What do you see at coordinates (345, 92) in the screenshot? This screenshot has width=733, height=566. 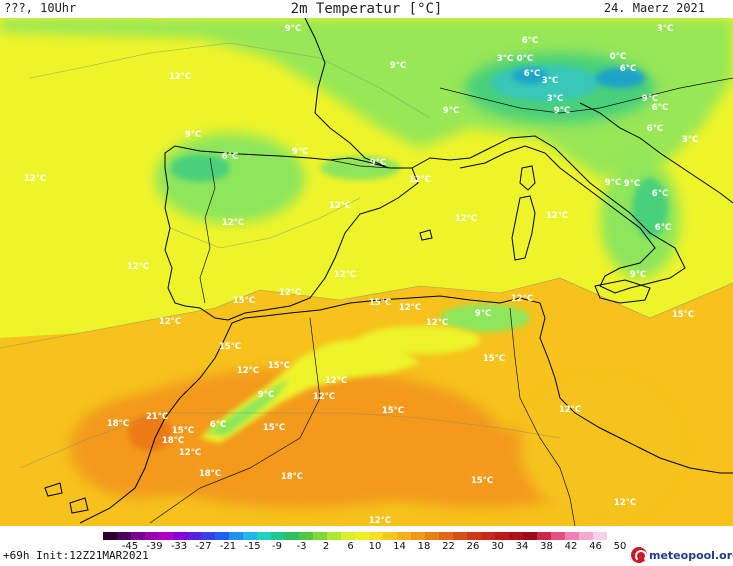 I see `france-west-coast` at bounding box center [345, 92].